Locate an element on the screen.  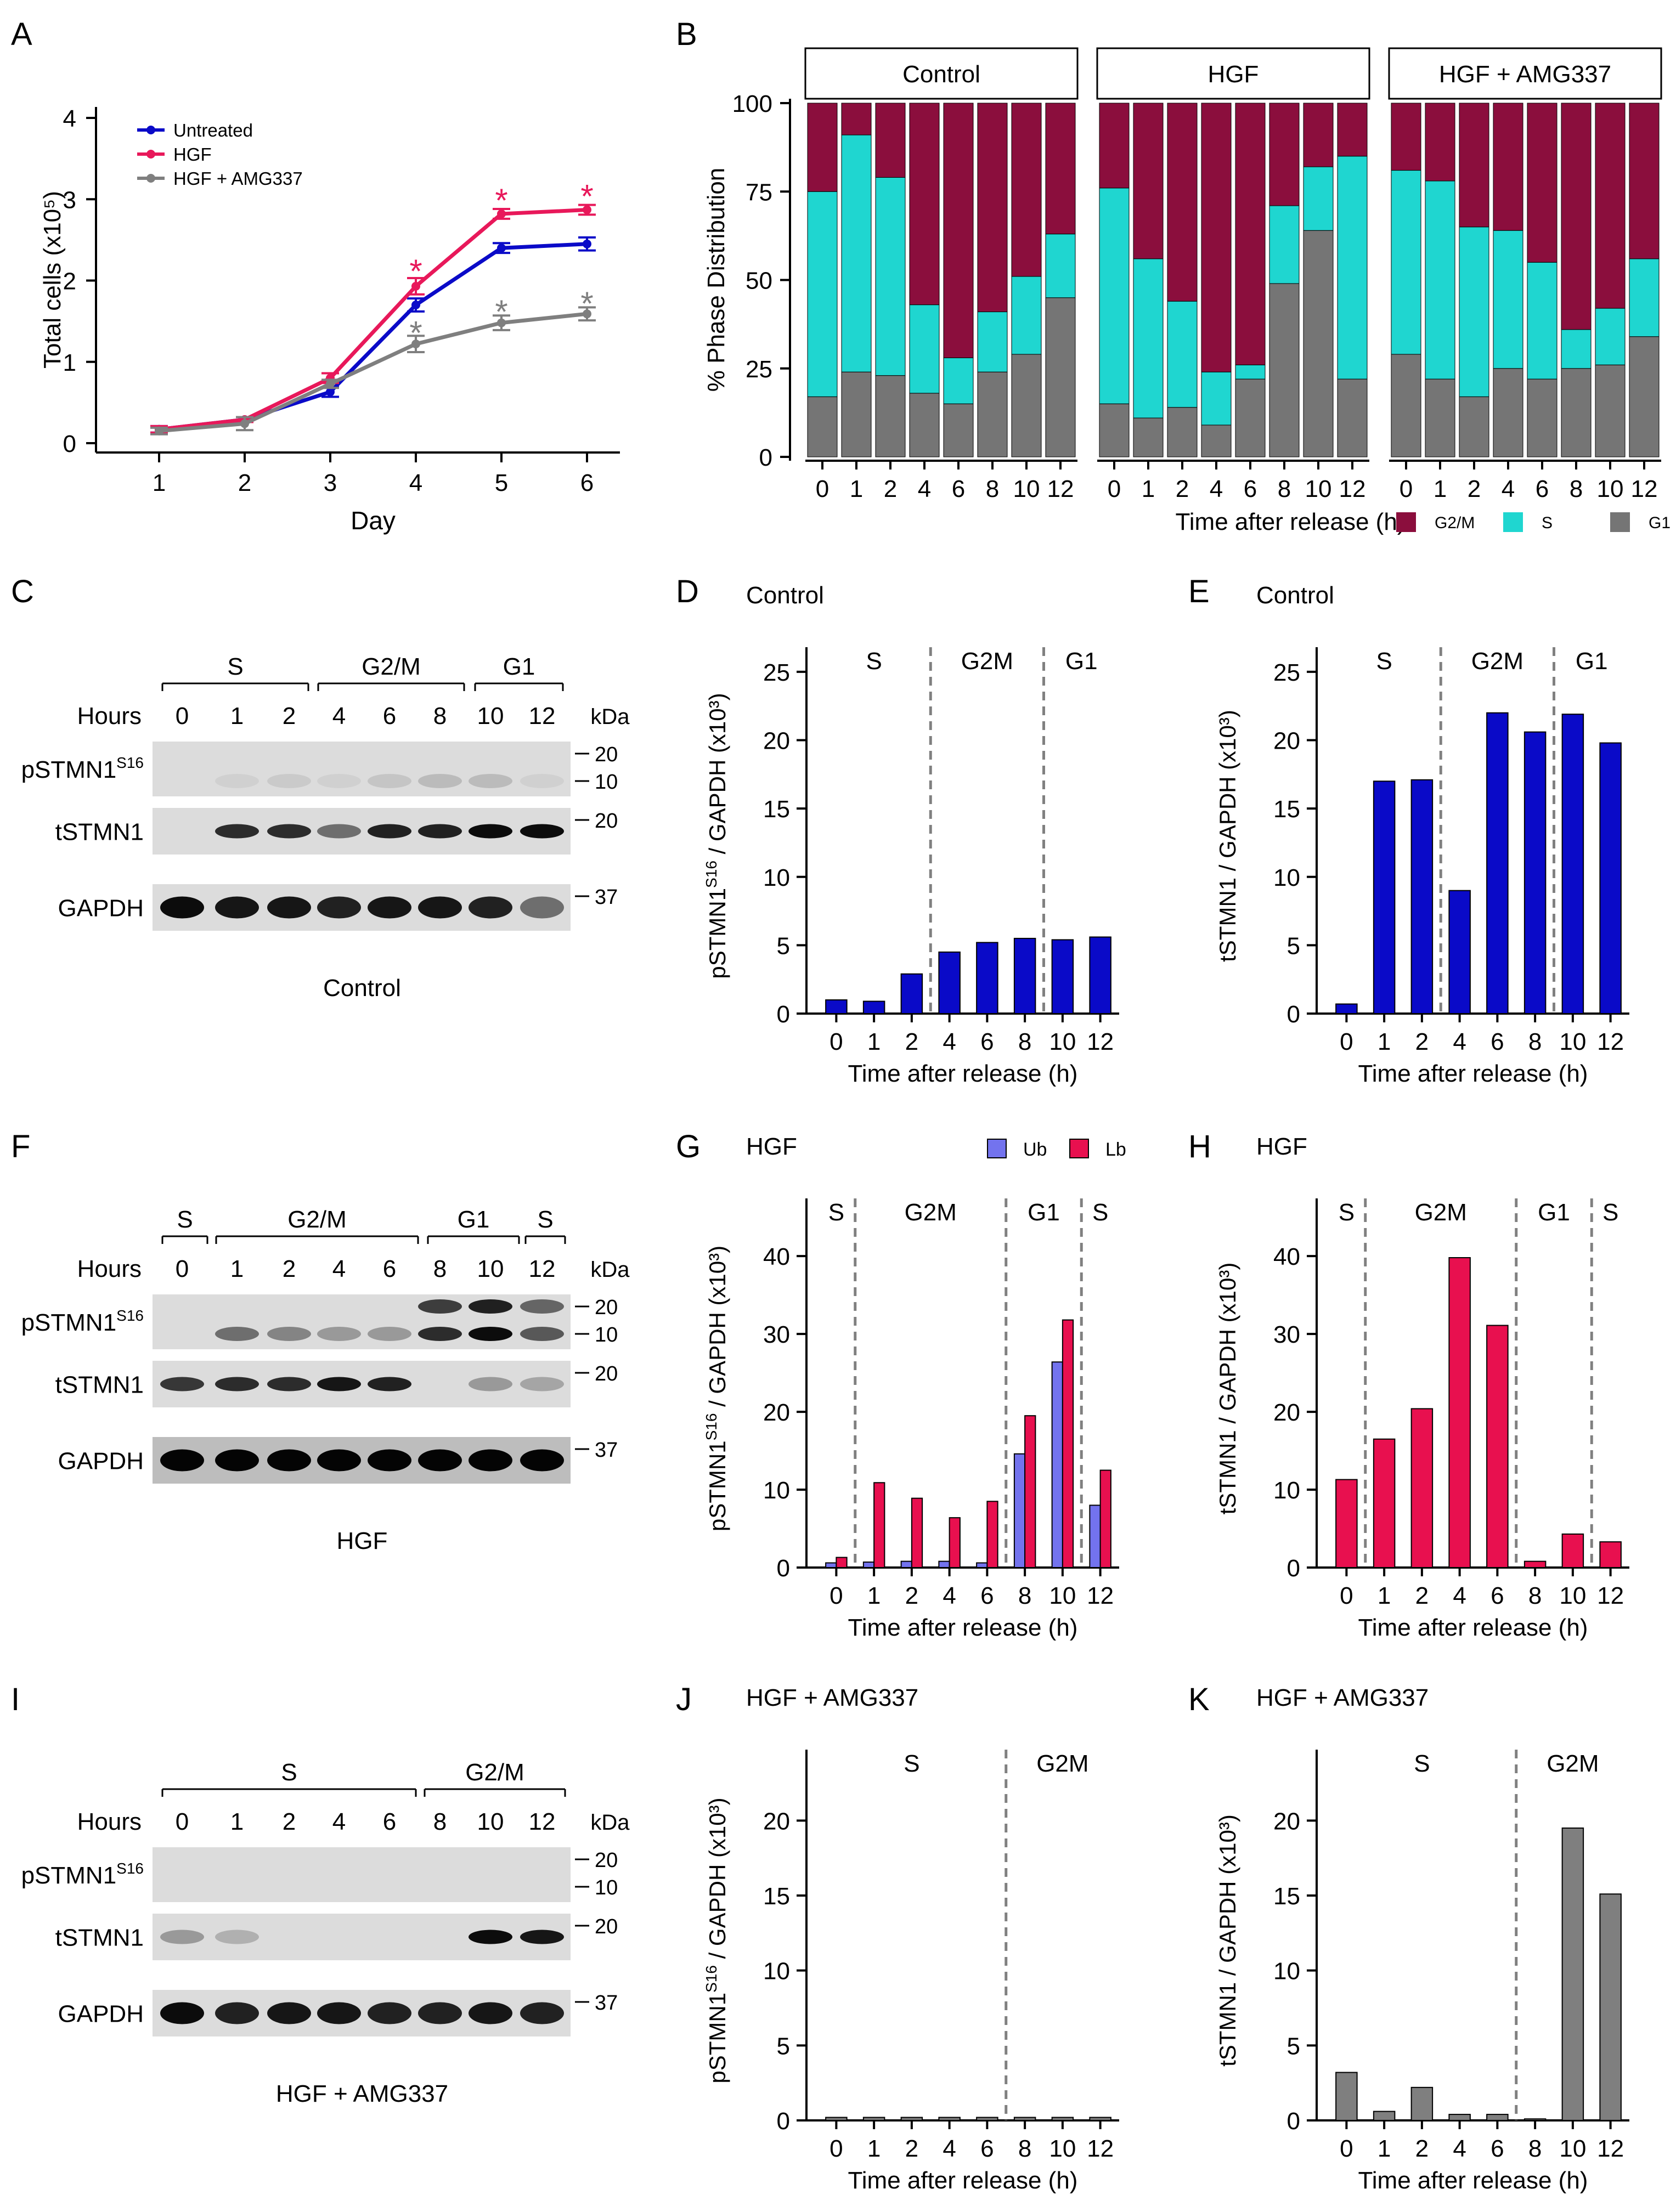
G-x-tick-label: 8 is located at coordinates (1024, 1595).